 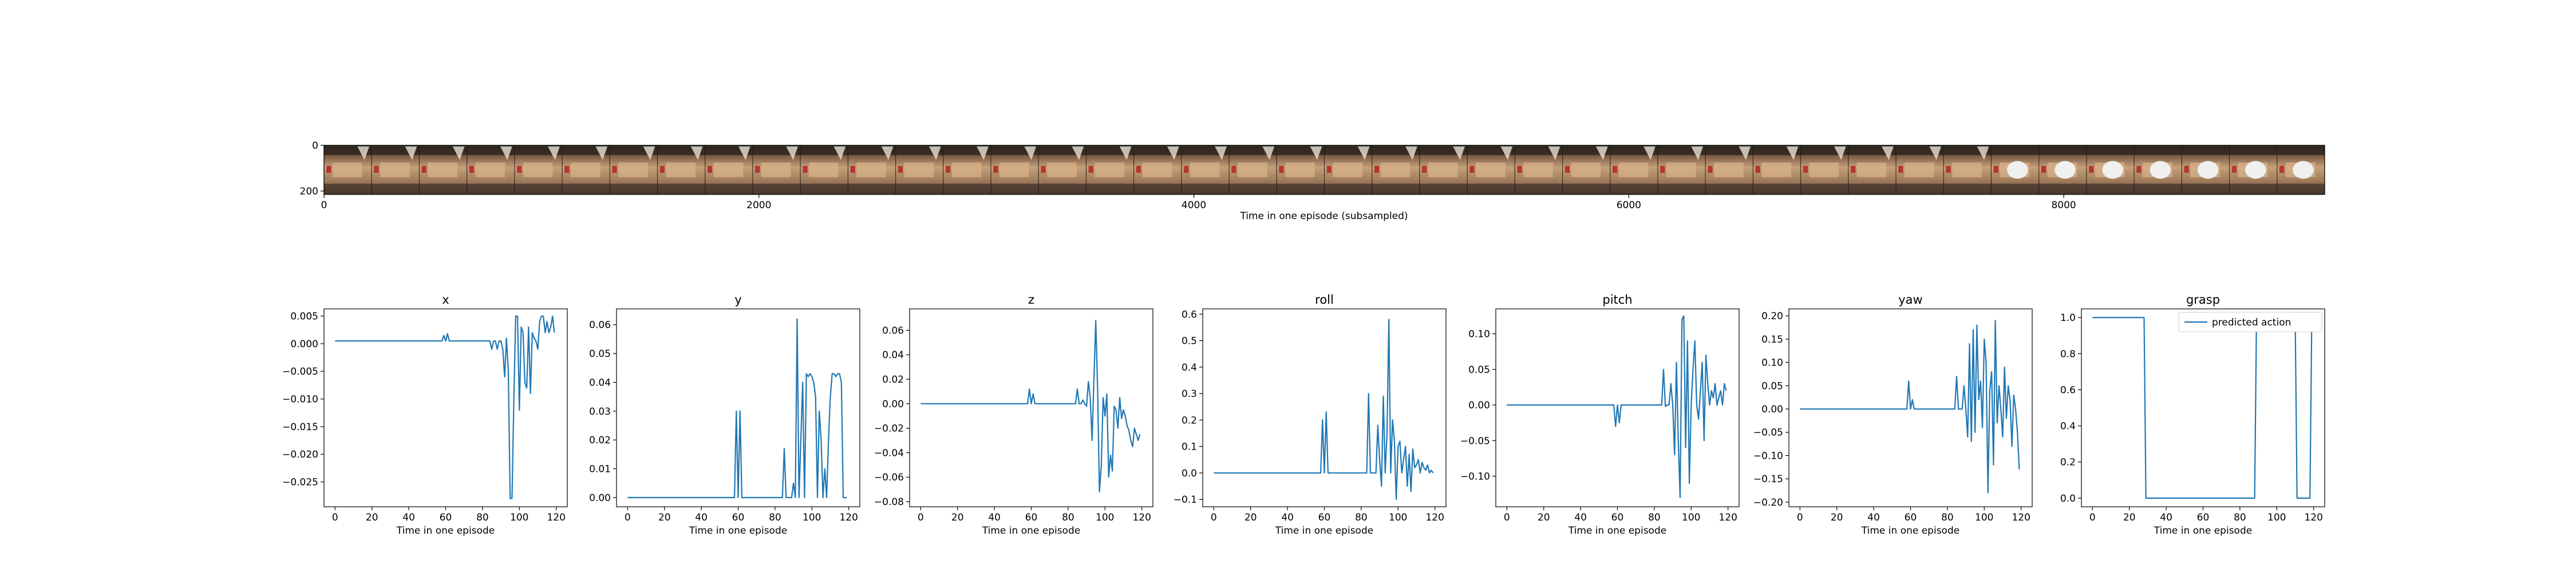 What do you see at coordinates (2068, 354) in the screenshot?
I see `ytick-label: 0.8` at bounding box center [2068, 354].